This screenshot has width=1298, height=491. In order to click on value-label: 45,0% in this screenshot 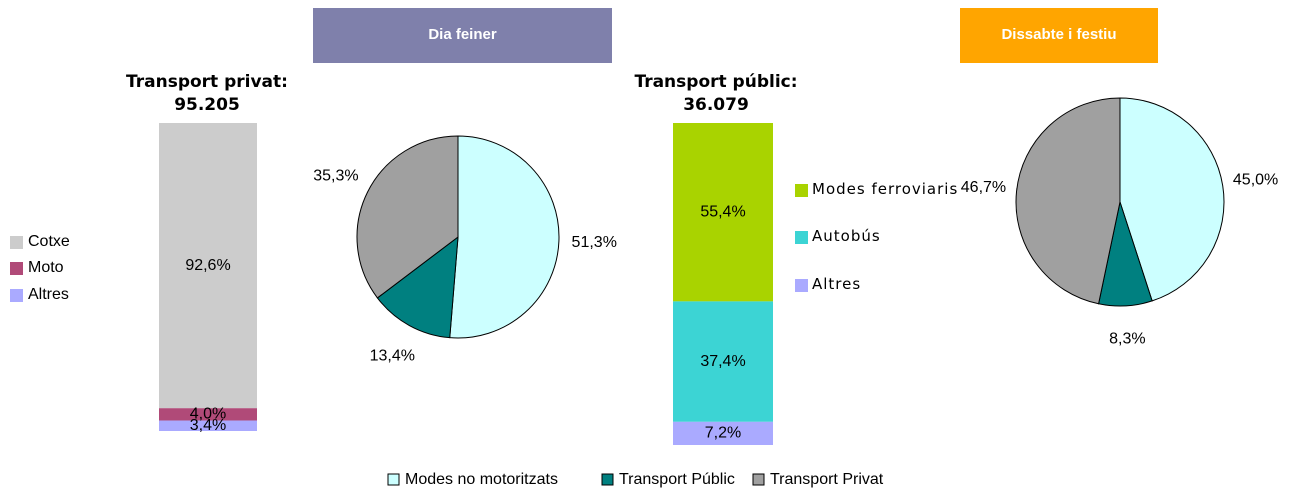, I will do `click(1255, 180)`.